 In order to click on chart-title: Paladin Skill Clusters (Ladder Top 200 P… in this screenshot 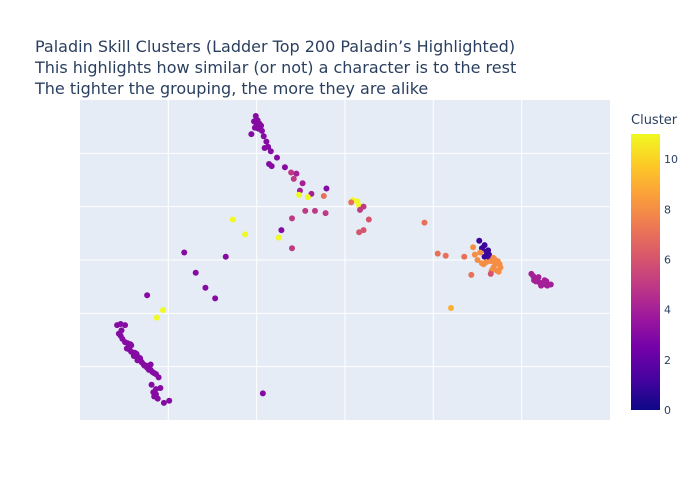, I will do `click(275, 67)`.